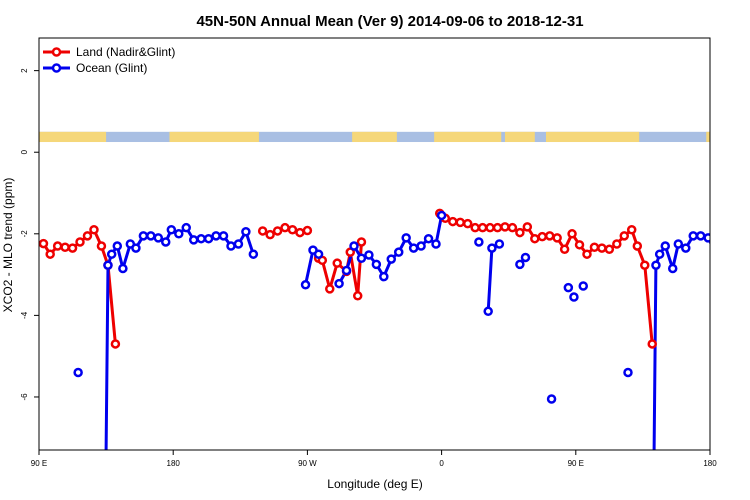 The width and height of the screenshot is (750, 500). What do you see at coordinates (24, 151) in the screenshot?
I see `y-tick-label: 0` at bounding box center [24, 151].